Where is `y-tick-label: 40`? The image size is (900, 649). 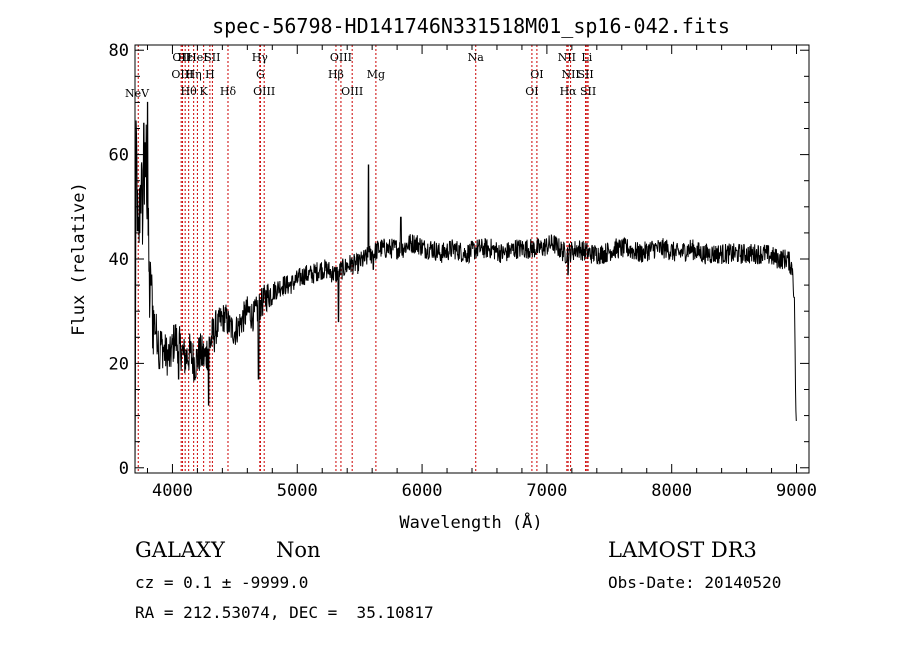 y-tick-label: 40 is located at coordinates (119, 260).